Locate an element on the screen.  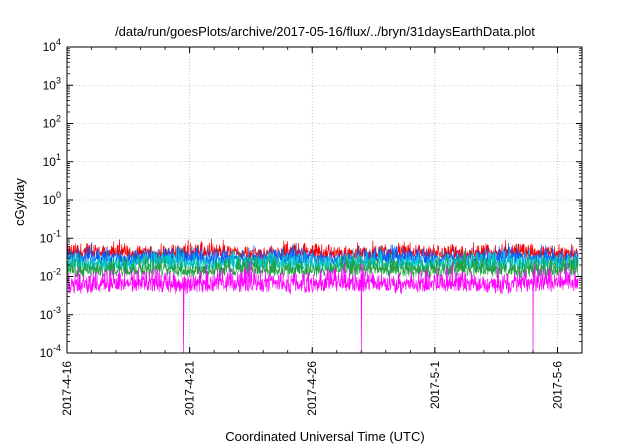
x-tick-label: 2017-4-21 is located at coordinates (190, 388).